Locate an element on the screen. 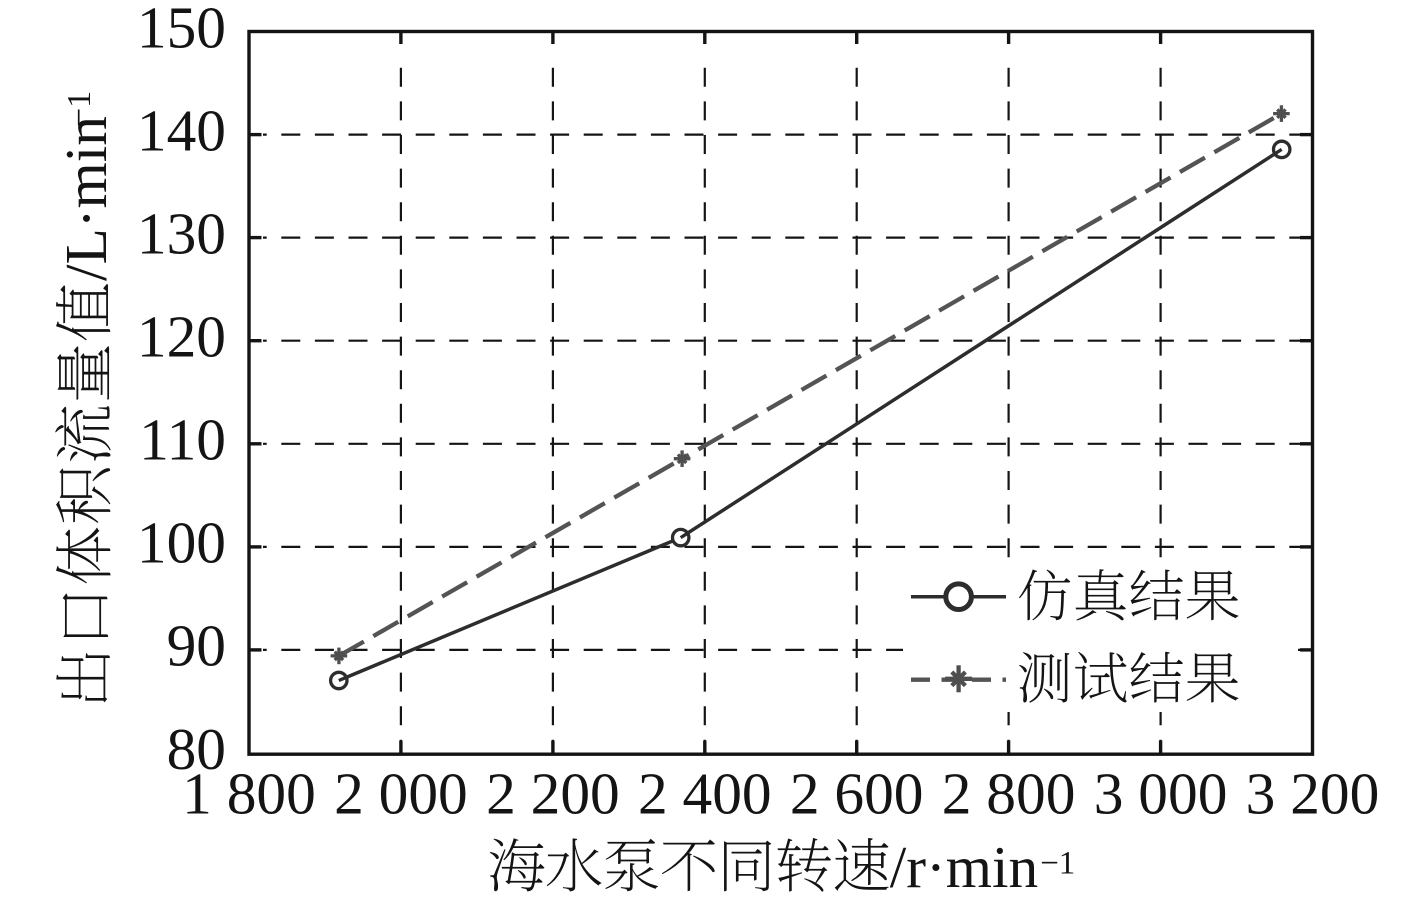 This screenshot has height=910, width=1417. svg-text: 130 is located at coordinates (181, 233).